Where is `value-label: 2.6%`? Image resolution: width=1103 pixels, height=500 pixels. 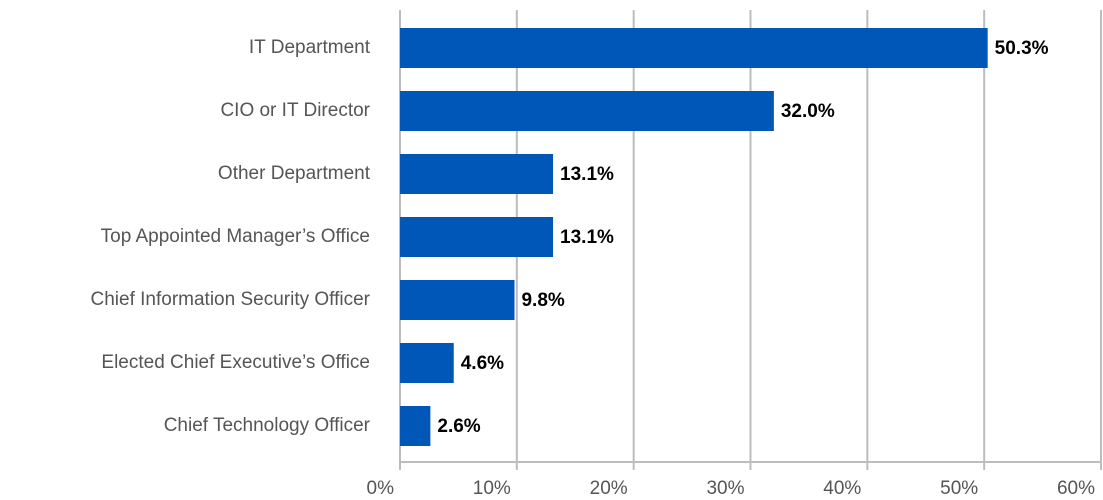
value-label: 2.6% is located at coordinates (458, 426).